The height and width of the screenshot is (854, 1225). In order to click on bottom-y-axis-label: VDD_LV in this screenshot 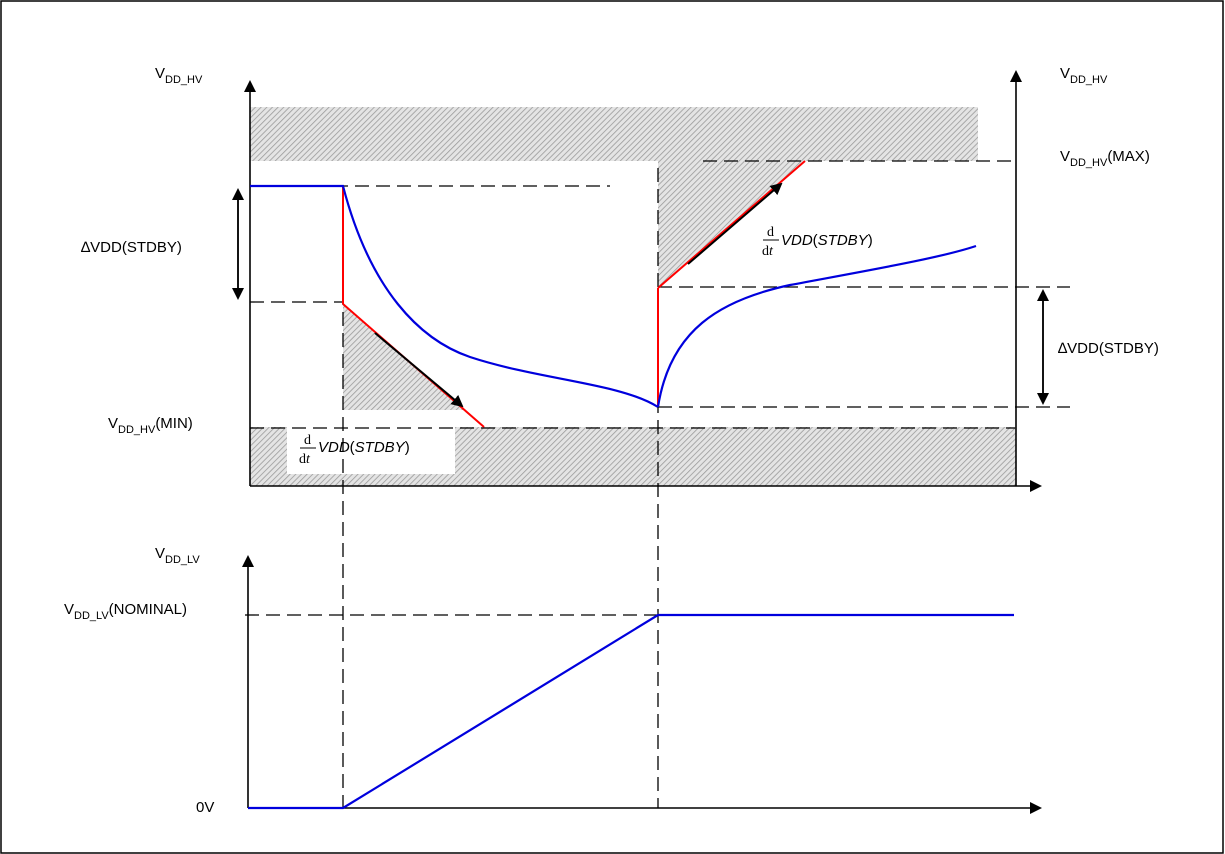, I will do `click(177, 555)`.